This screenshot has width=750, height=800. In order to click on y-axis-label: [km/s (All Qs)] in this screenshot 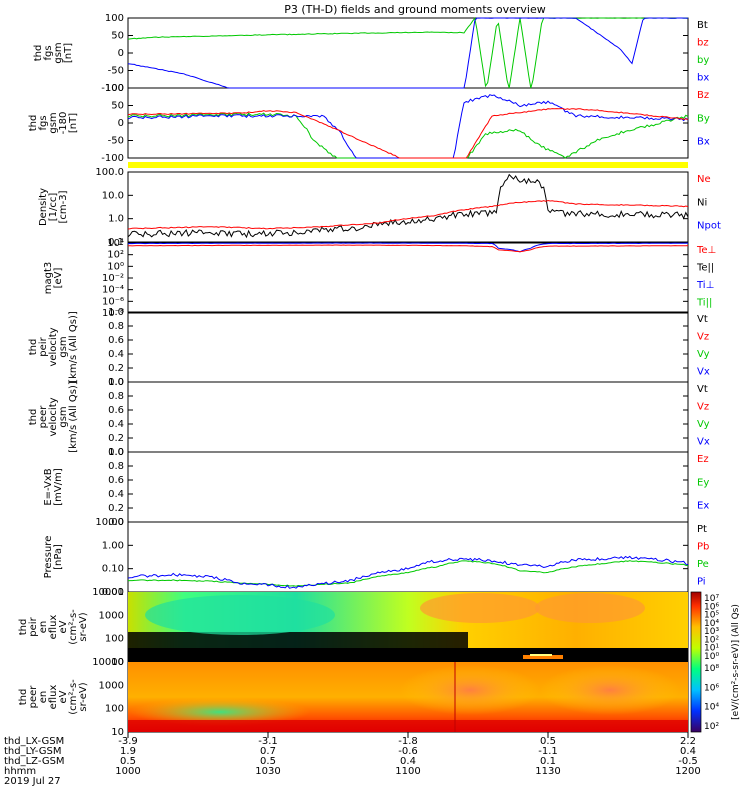, I will do `click(73, 347)`.